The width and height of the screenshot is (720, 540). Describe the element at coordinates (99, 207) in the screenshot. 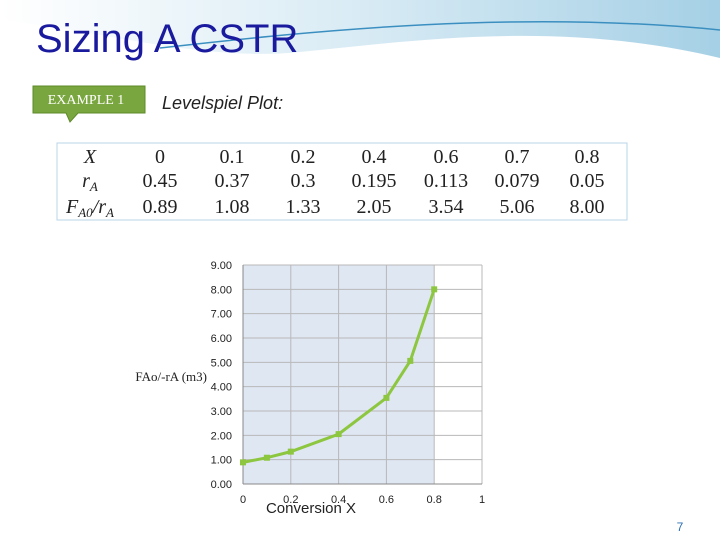

I see `row-label-text: /r` at that location.